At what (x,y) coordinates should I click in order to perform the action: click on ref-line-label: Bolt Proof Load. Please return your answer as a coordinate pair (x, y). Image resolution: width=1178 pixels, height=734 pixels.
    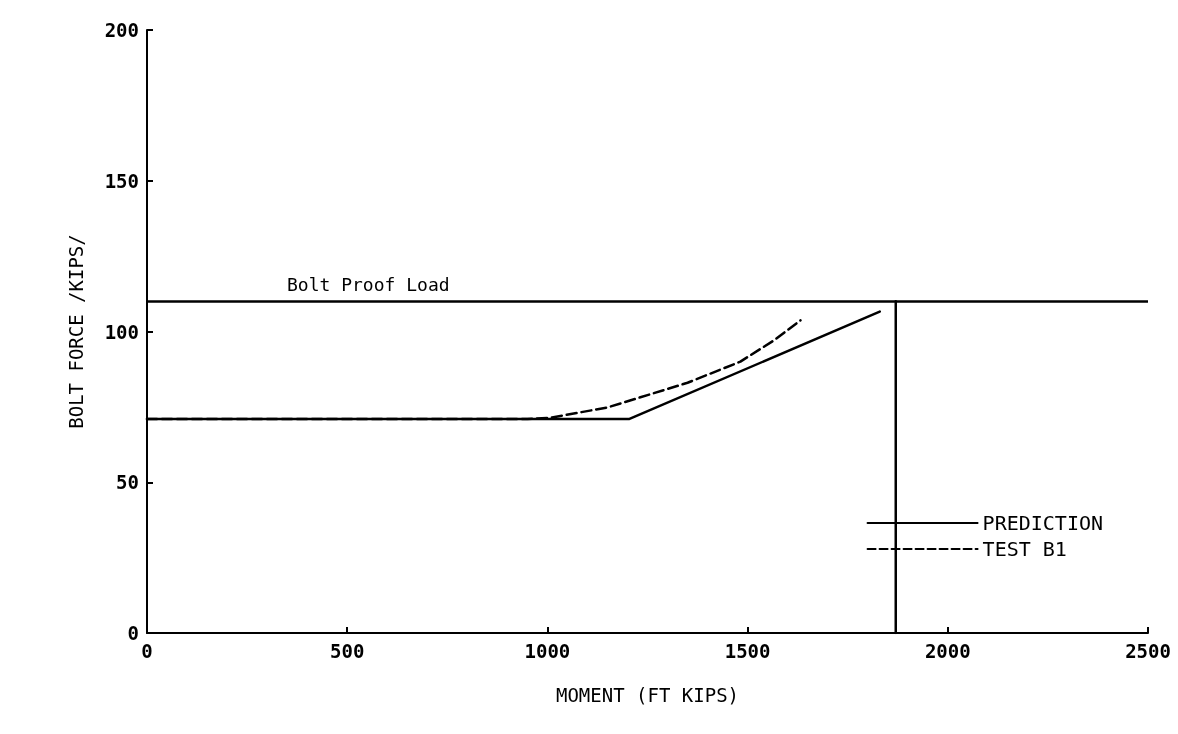
    Looking at the image, I should click on (368, 284).